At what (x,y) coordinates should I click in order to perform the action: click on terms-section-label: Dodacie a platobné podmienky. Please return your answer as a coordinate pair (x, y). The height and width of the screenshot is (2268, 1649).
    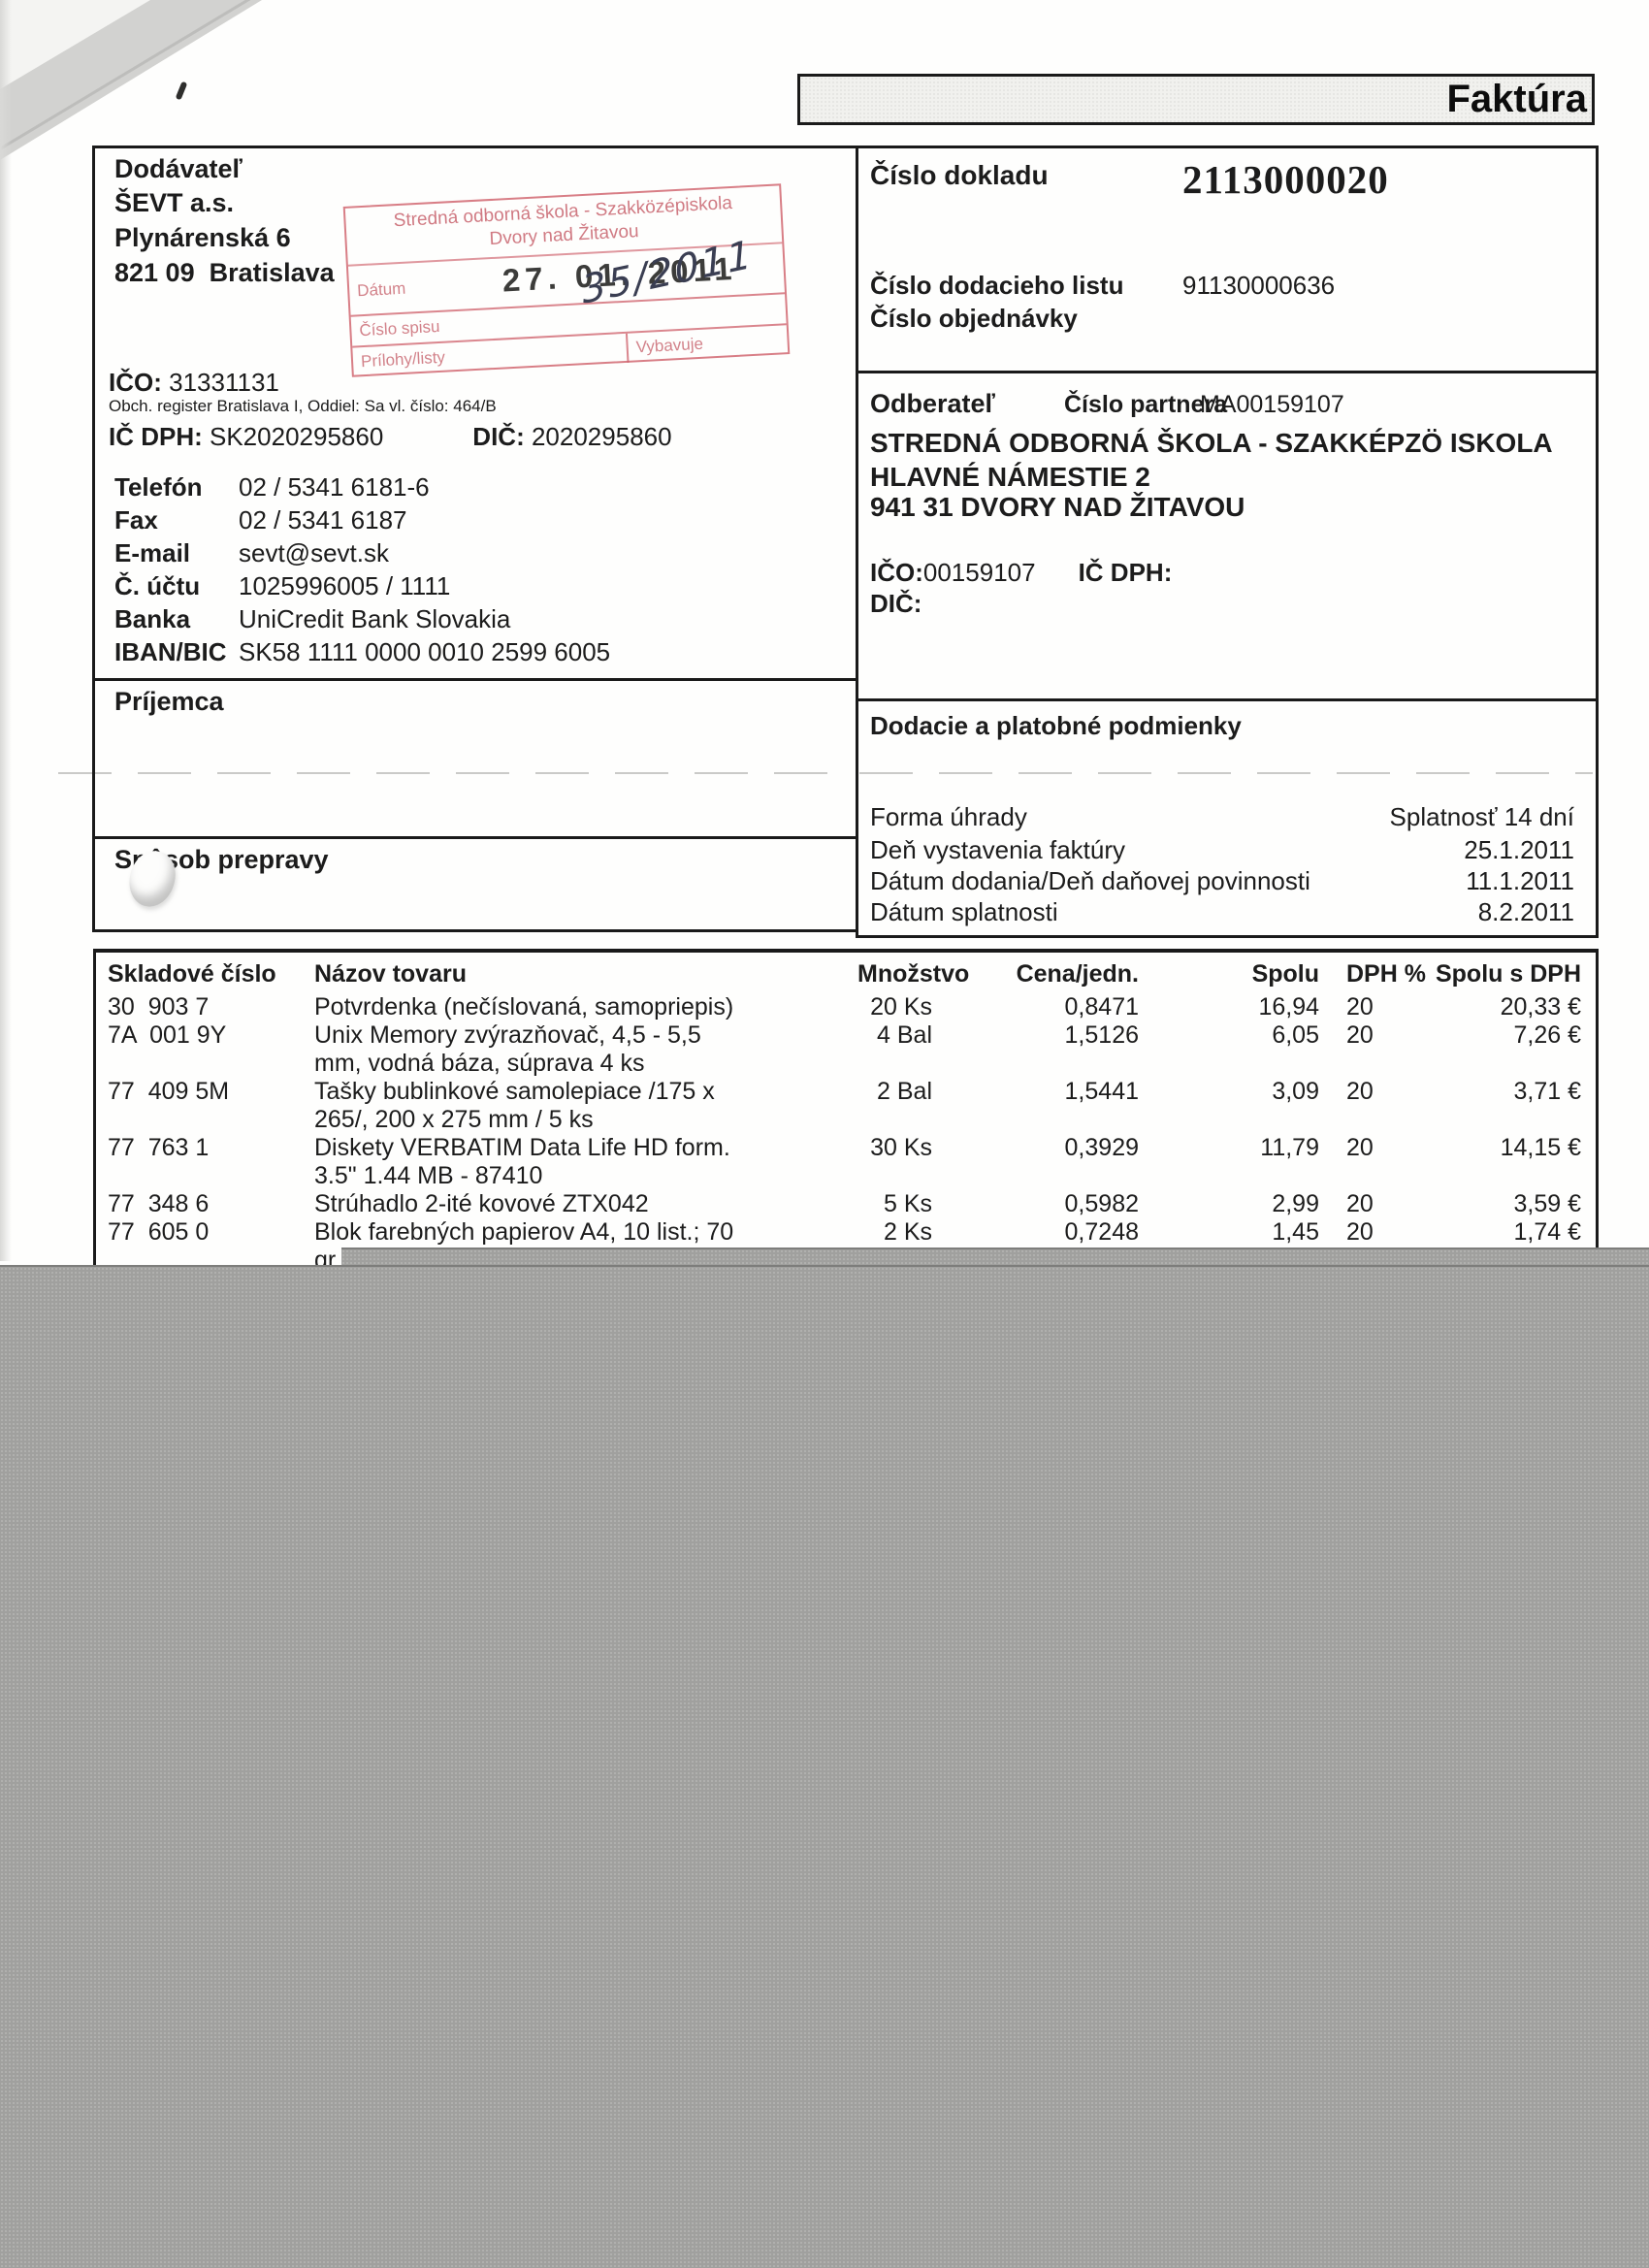
    Looking at the image, I should click on (1056, 725).